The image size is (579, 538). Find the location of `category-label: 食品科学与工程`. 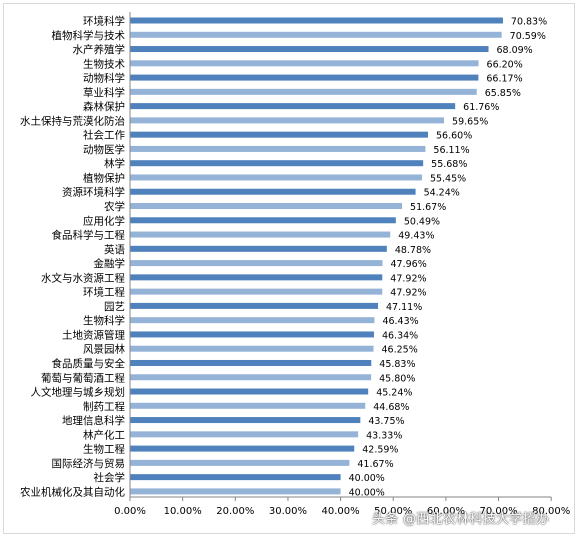

category-label: 食品科学与工程 is located at coordinates (89, 235).